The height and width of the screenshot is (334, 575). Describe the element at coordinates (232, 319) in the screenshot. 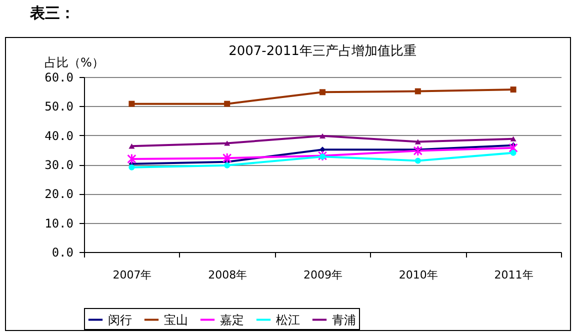

I see `legend-label: 嘉定` at that location.